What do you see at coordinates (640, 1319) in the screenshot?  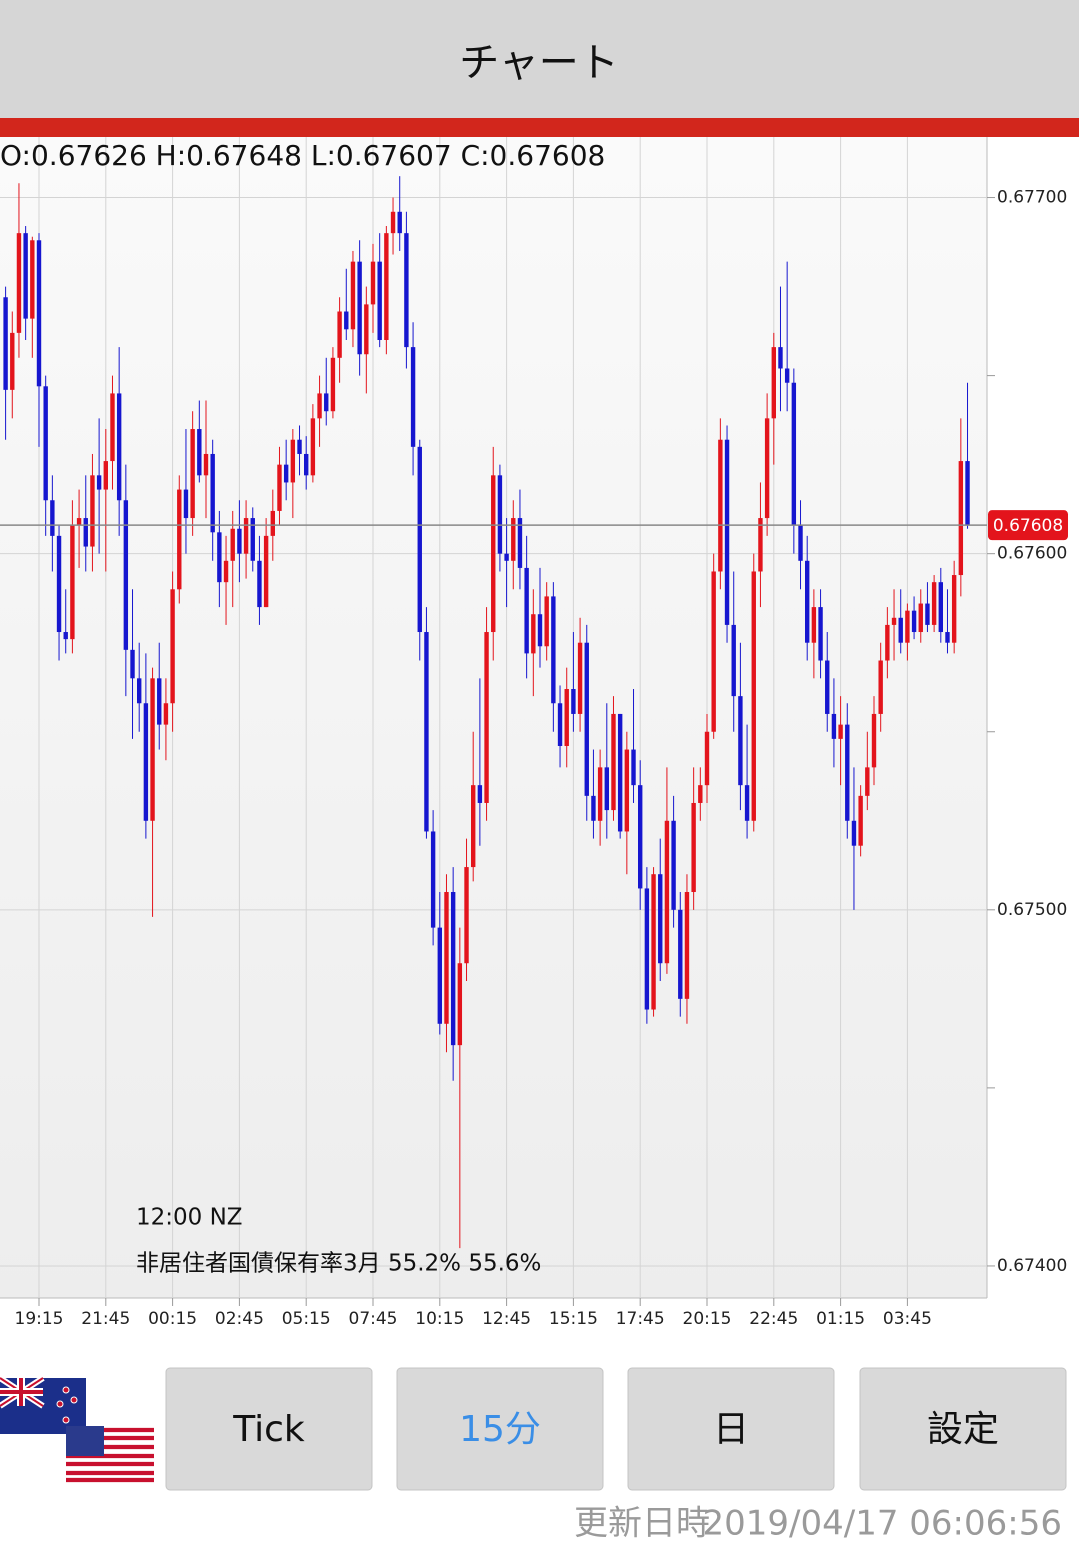 I see `x-tick-label: 17:45` at bounding box center [640, 1319].